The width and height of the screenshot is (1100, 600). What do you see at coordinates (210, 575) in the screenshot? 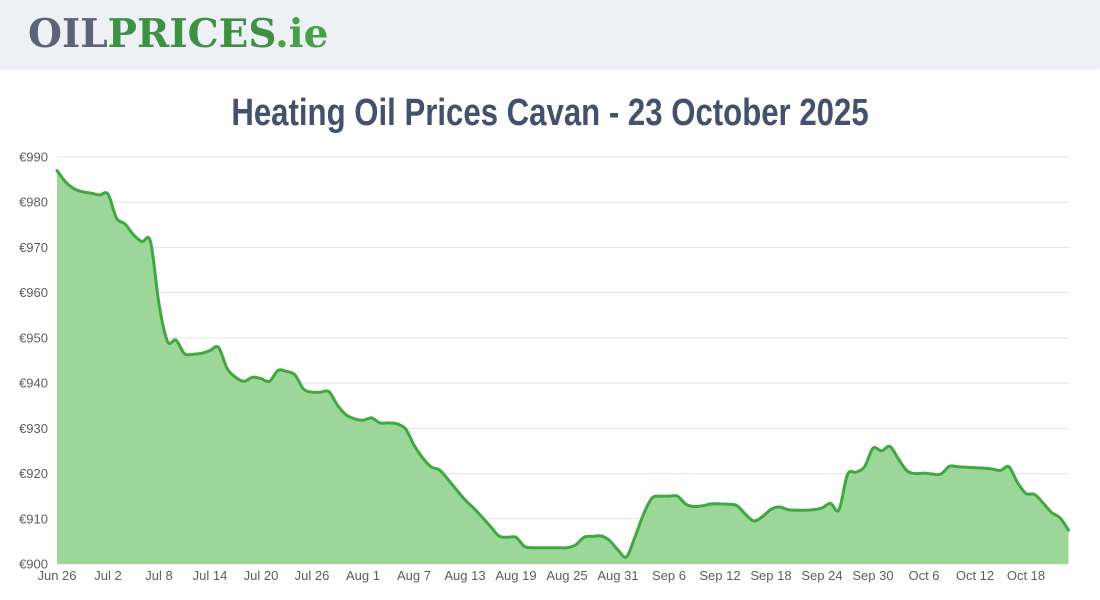
I see `x-axis-label-Jul-14: Jul 14` at bounding box center [210, 575].